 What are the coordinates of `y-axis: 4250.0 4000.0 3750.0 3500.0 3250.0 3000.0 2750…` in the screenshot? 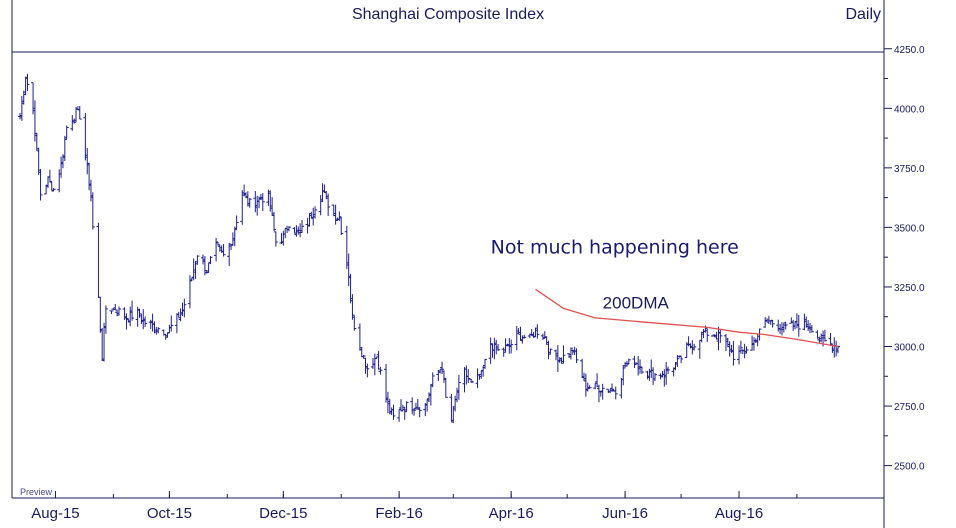 It's located at (904, 259).